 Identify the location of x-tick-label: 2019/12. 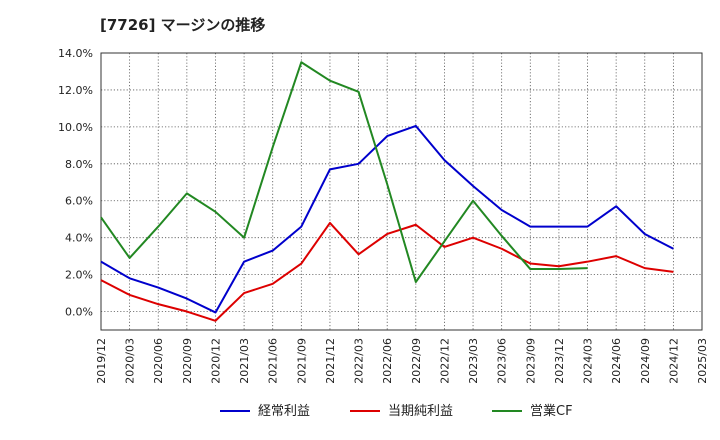
(101, 361).